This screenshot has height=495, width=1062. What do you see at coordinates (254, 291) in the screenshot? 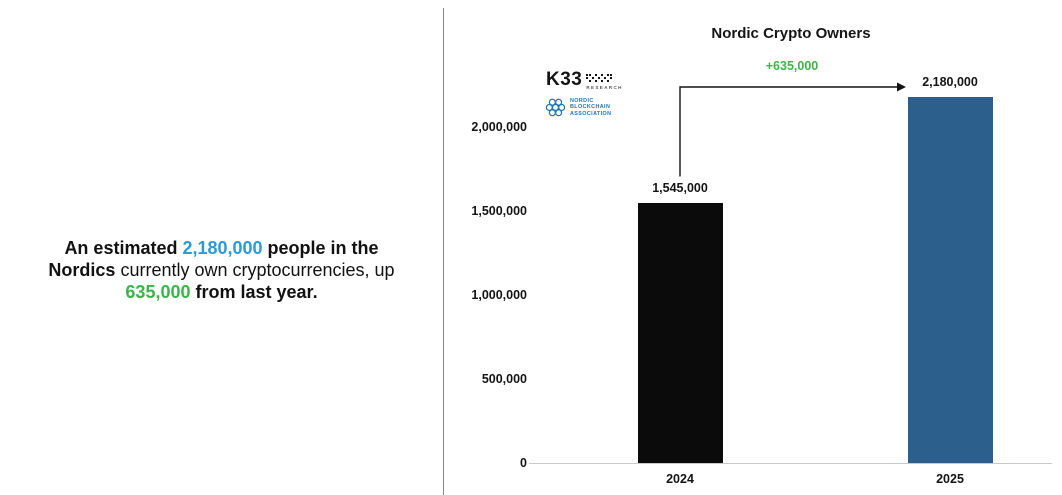
I see `headline-segment-bold: from last year.` at bounding box center [254, 291].